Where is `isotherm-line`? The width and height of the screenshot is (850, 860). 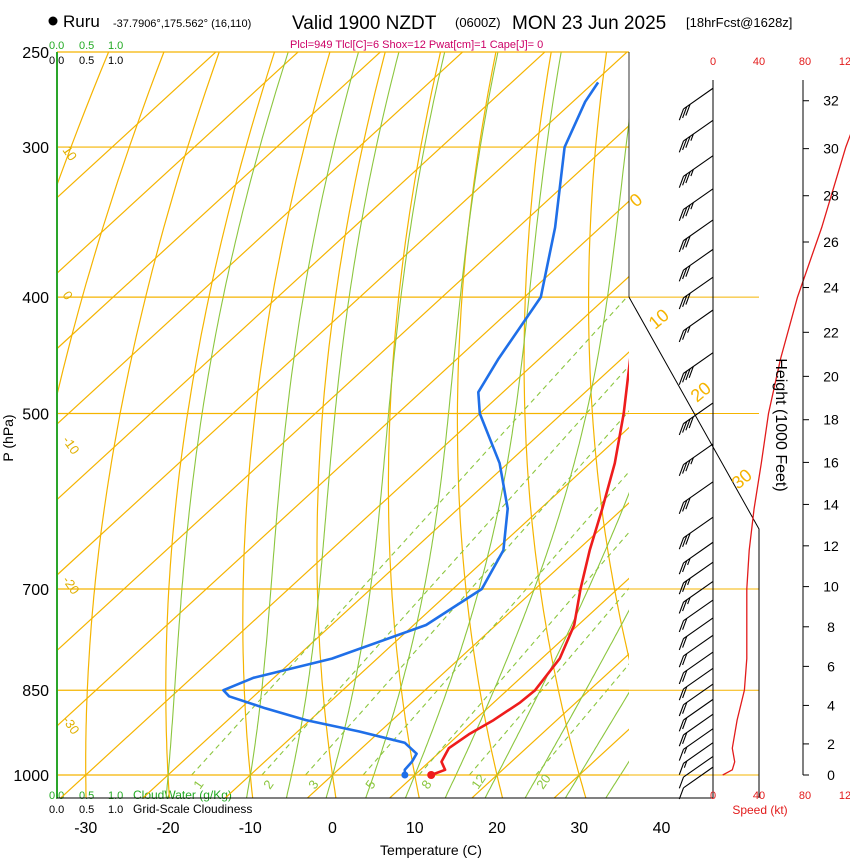 isotherm-line is located at coordinates (467, 650).